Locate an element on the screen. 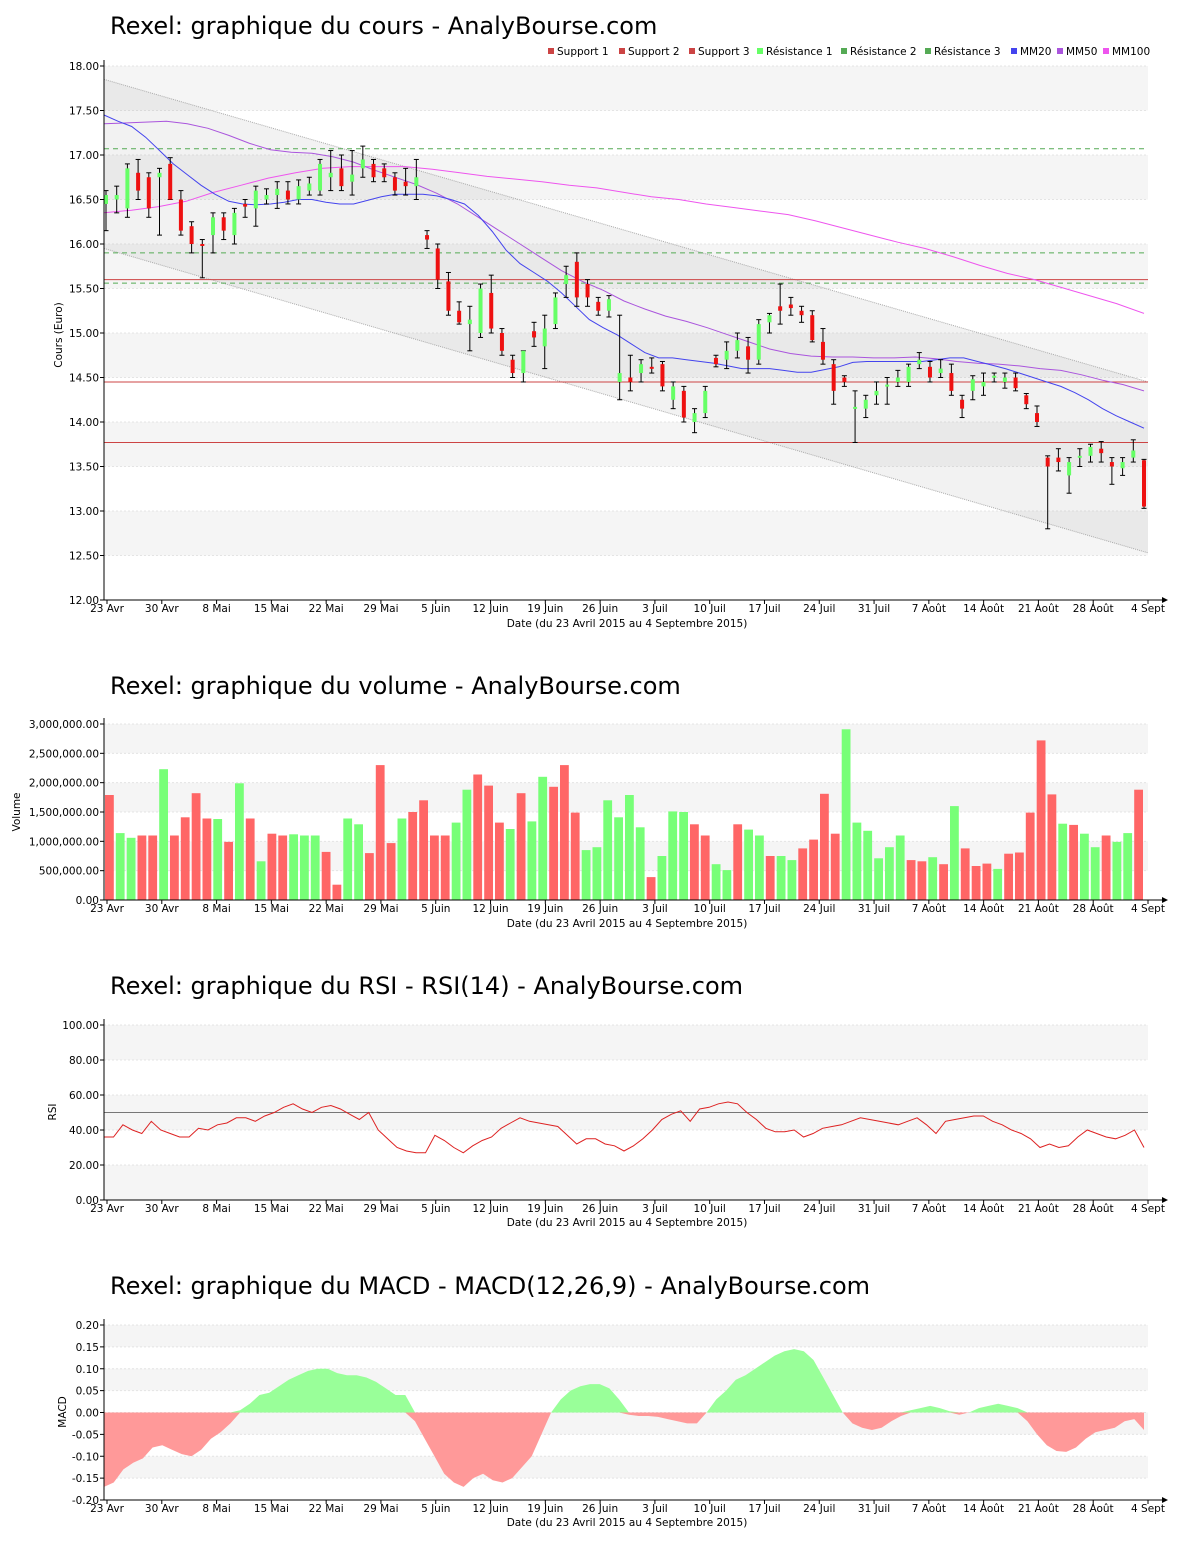 The image size is (1200, 1550). macd-x-tick-label: 23 Avr is located at coordinates (107, 1509).